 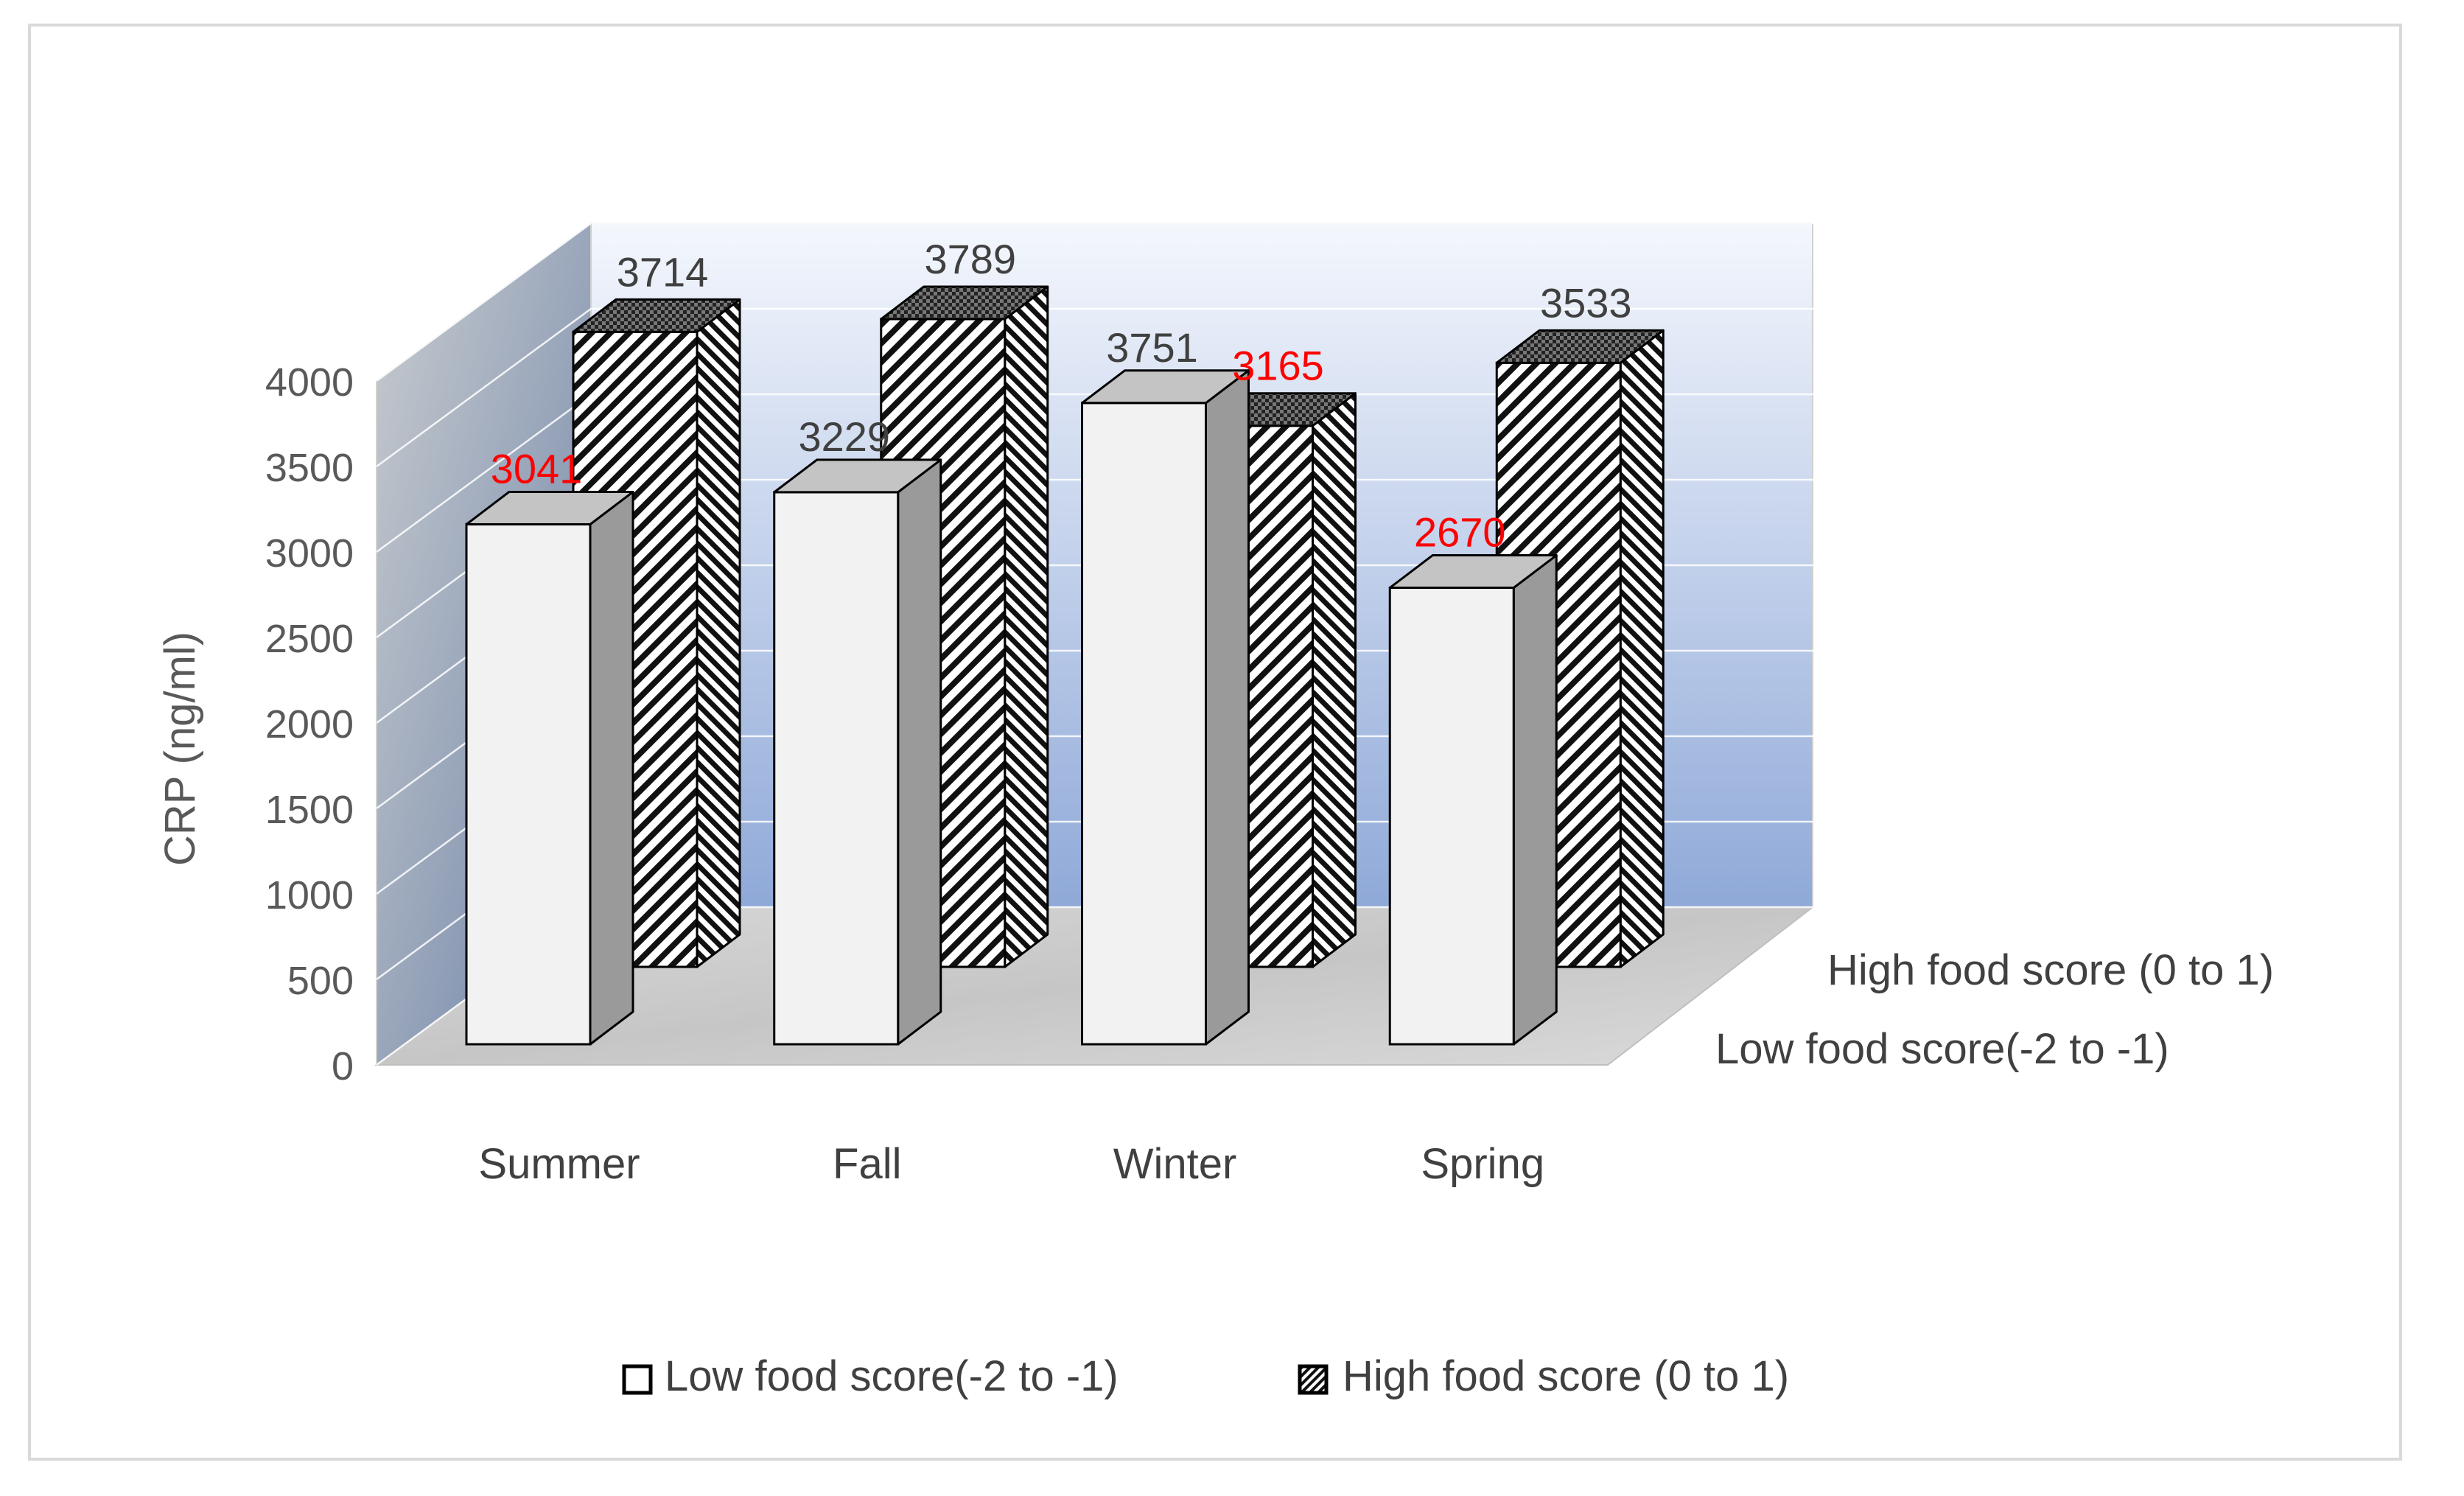 What do you see at coordinates (970, 259) in the screenshot?
I see `value-label-high-fall: 3789` at bounding box center [970, 259].